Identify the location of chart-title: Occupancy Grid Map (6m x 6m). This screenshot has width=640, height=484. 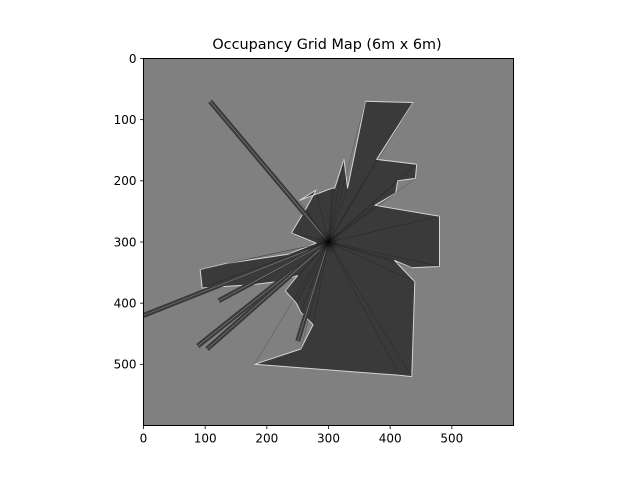
(326, 45).